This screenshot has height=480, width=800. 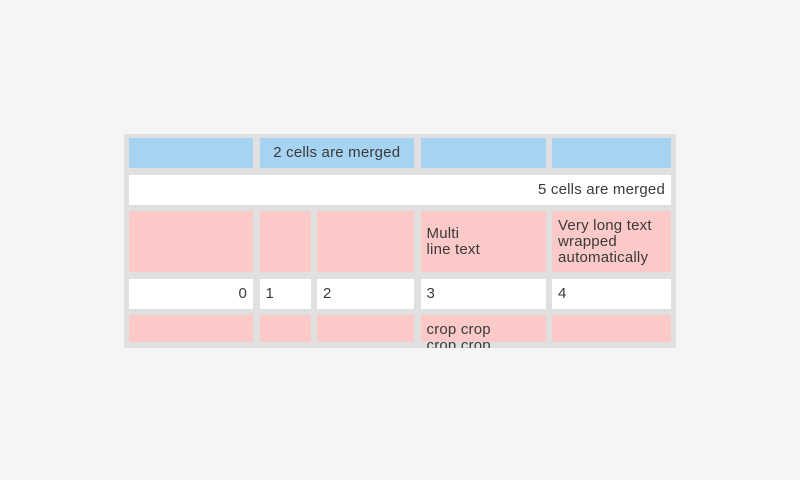 I want to click on table-cell-wrapped: Very long text wrapped automatically, so click(x=611, y=241).